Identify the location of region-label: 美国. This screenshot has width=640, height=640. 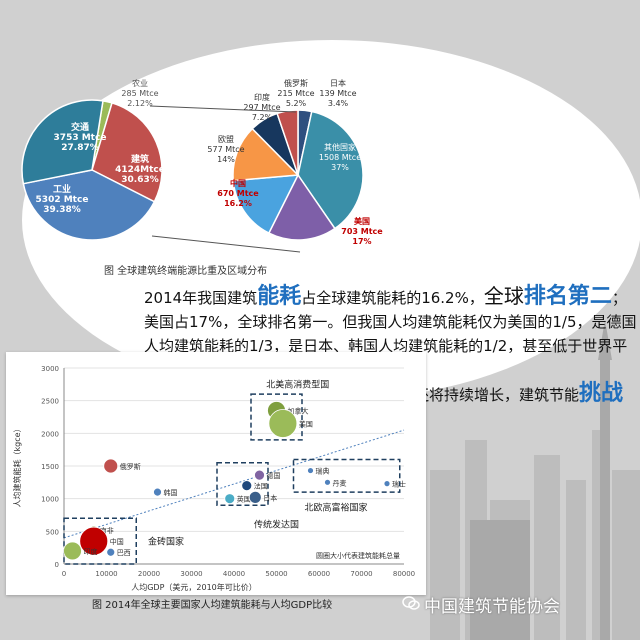
(362, 221).